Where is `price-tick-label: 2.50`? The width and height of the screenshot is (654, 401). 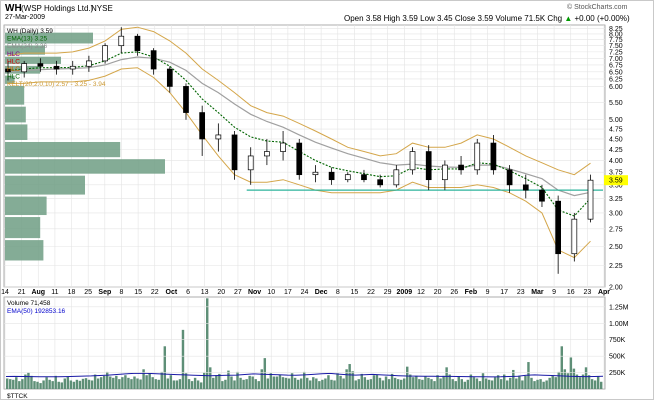 price-tick-label: 2.50 is located at coordinates (616, 247).